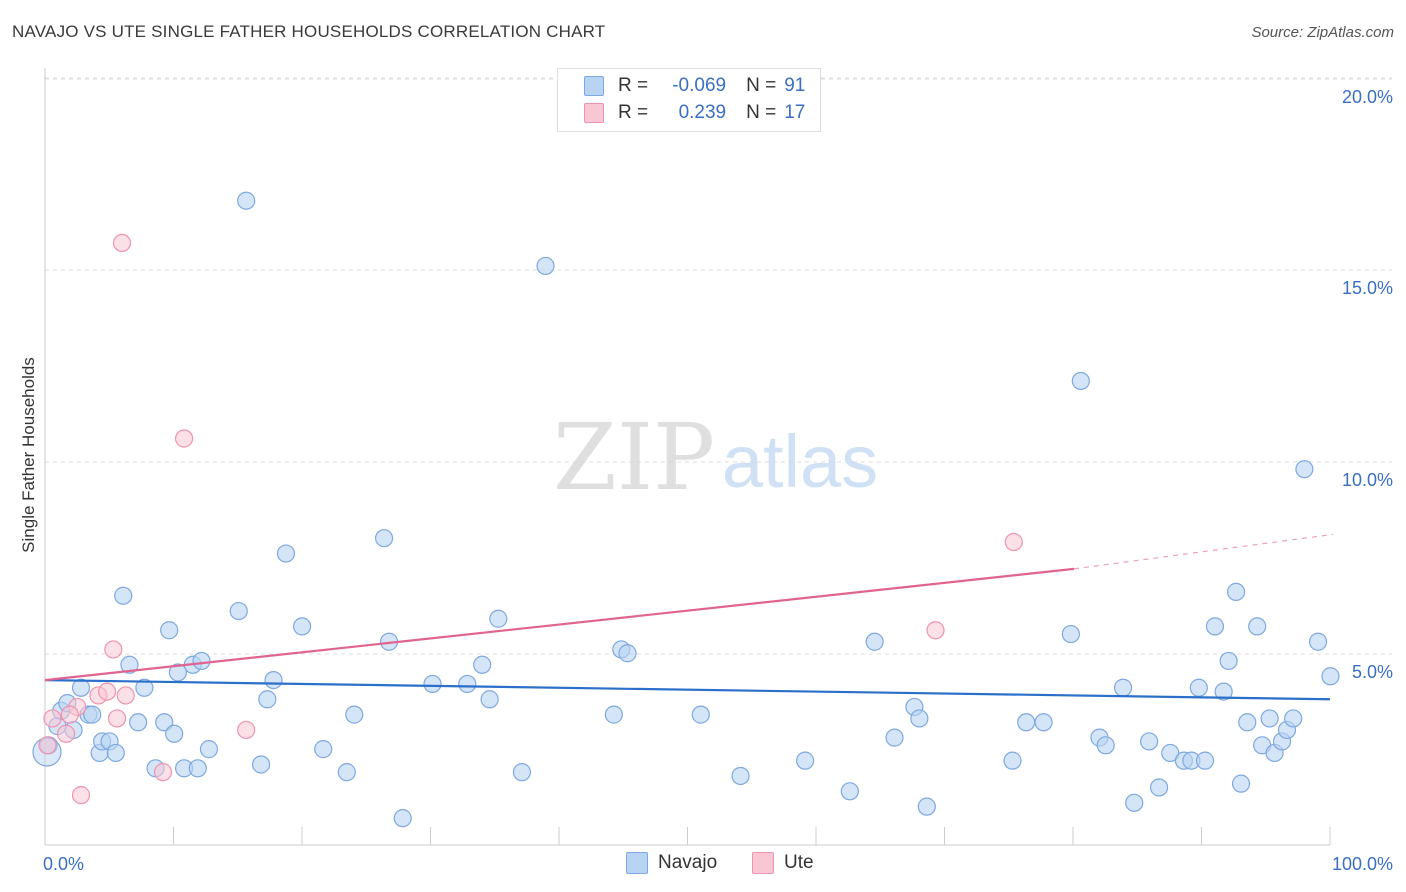  Describe the element at coordinates (1367, 97) in the screenshot. I see `y-tick-label: 20.0%` at that location.